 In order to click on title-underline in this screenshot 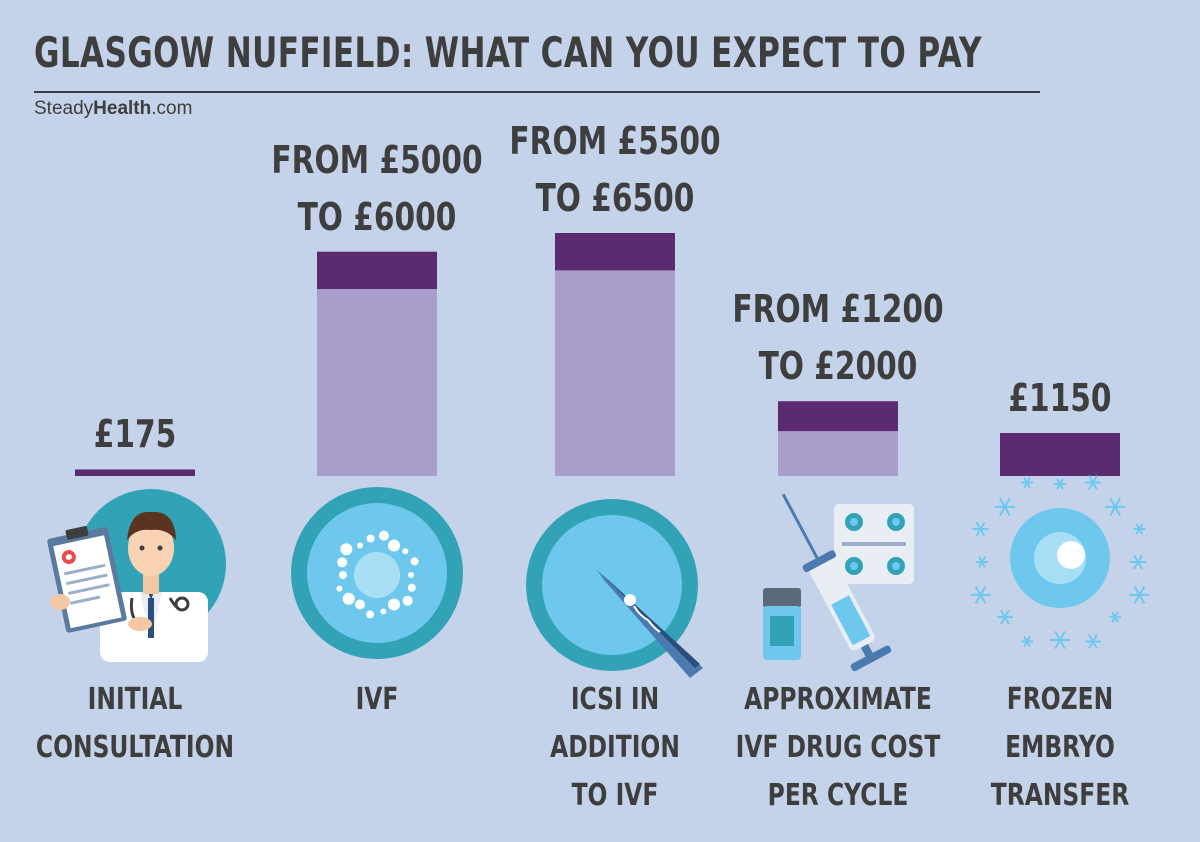, I will do `click(537, 92)`.